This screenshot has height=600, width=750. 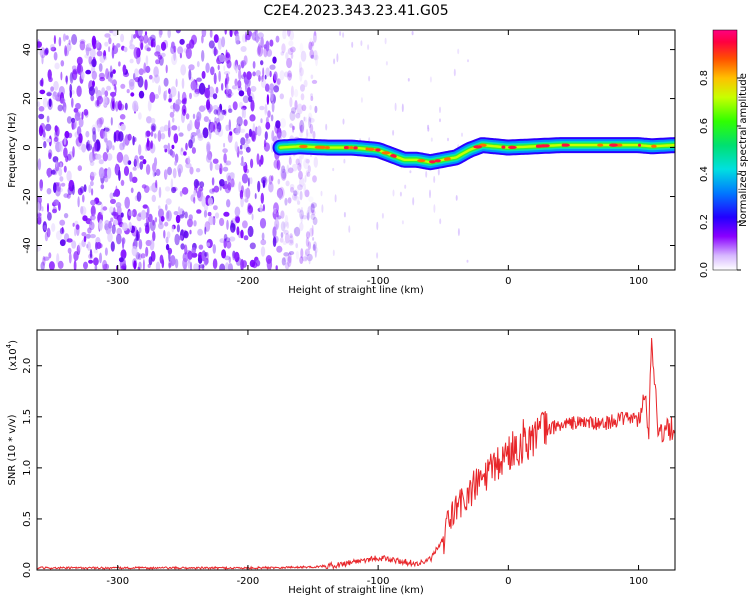 I want to click on y-tick-label: 0.5, so click(x=27, y=519).